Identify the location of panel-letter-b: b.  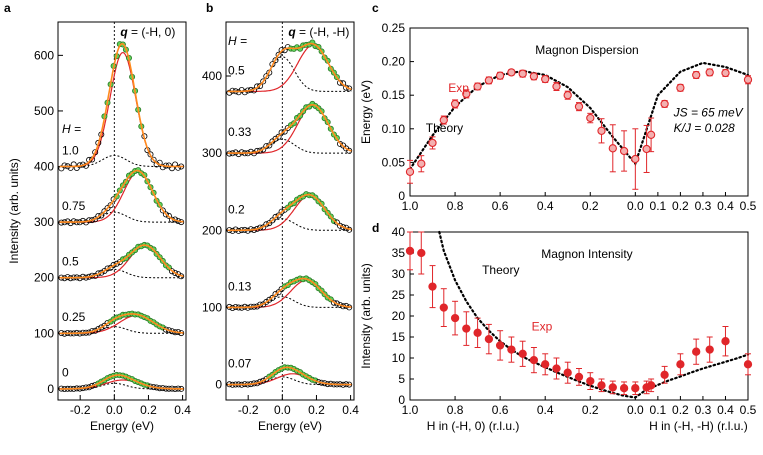
(209, 8).